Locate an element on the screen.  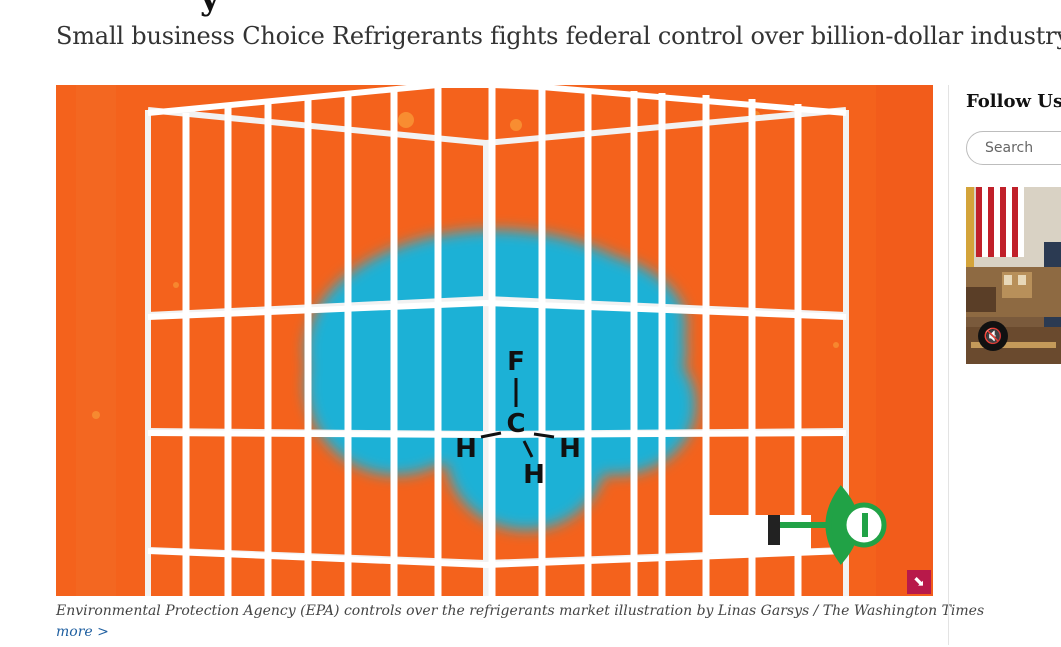
video-player-thumbnail: 🔇 is located at coordinates (1013, 275).